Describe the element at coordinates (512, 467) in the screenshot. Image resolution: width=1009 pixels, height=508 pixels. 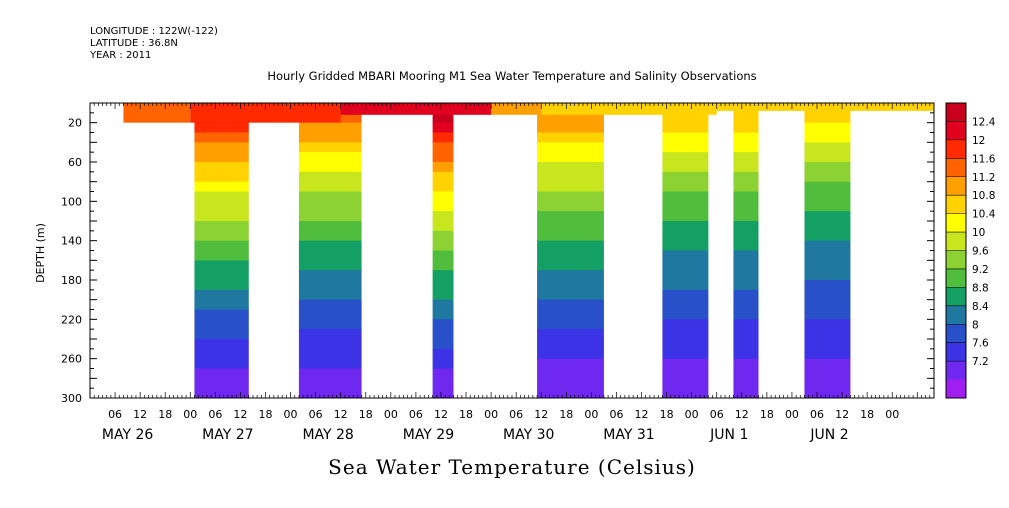
I see `variable-label: Sea Water Temperature (Celsius)` at that location.